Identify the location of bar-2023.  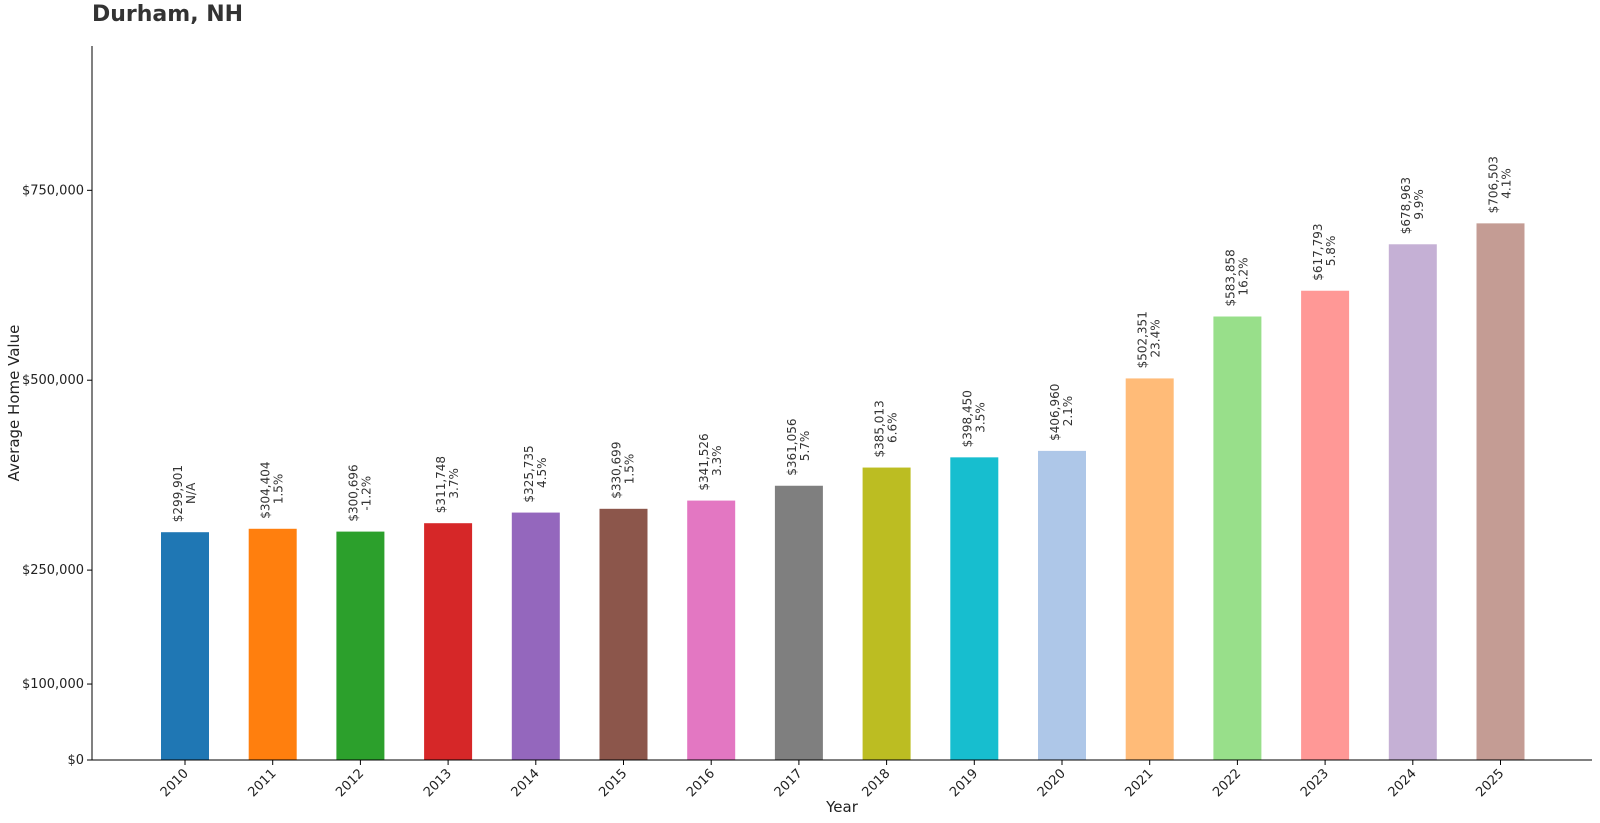
(1325, 525).